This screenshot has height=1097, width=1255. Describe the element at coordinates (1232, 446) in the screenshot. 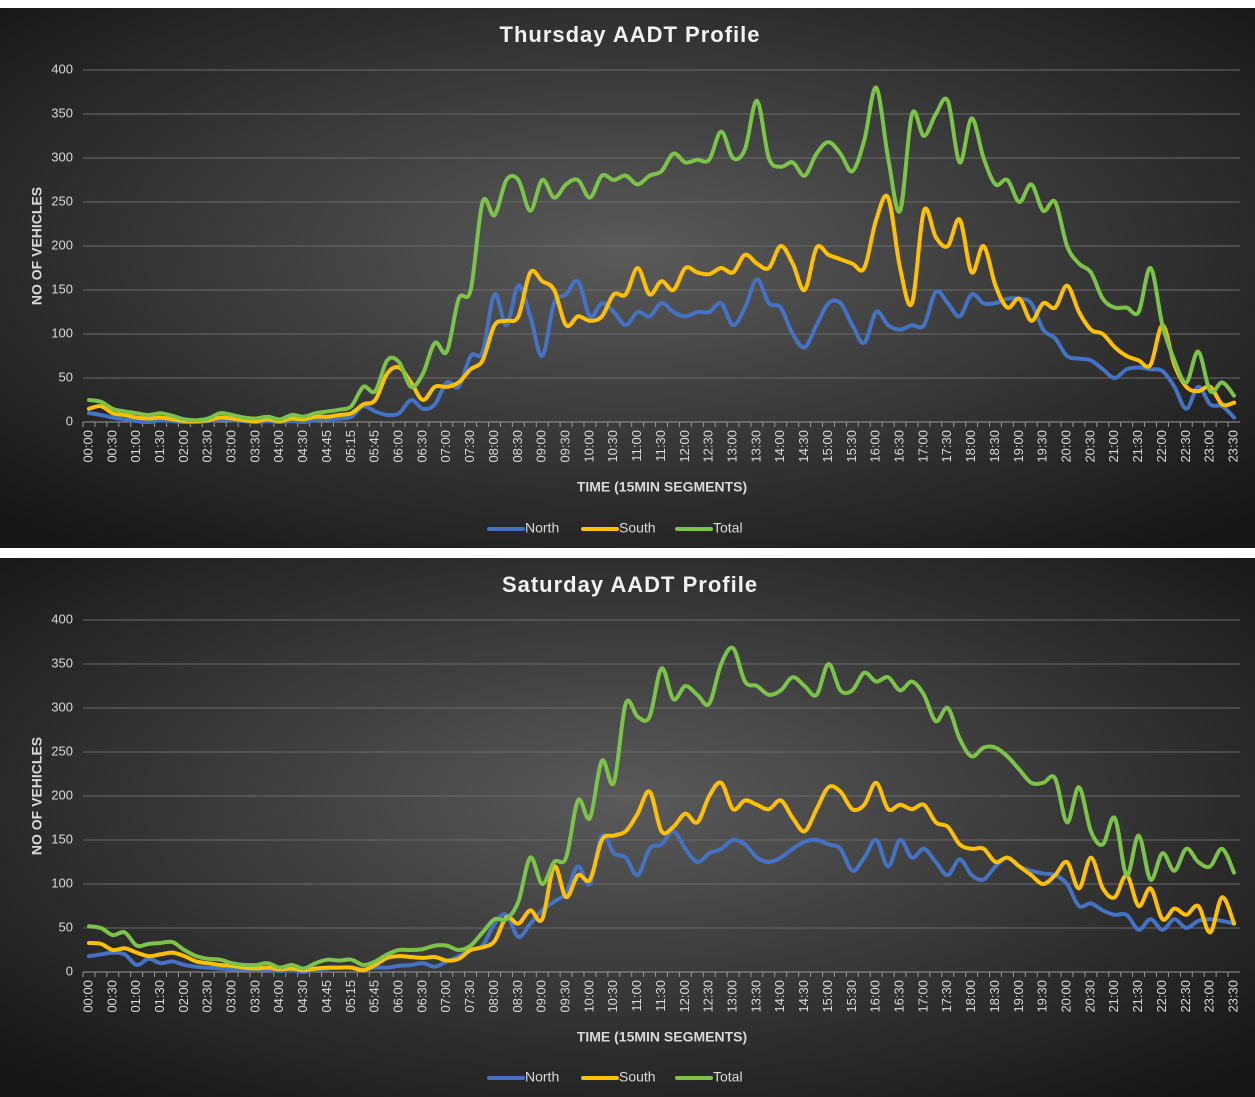

I see `x-tick-label: 23:30` at that location.